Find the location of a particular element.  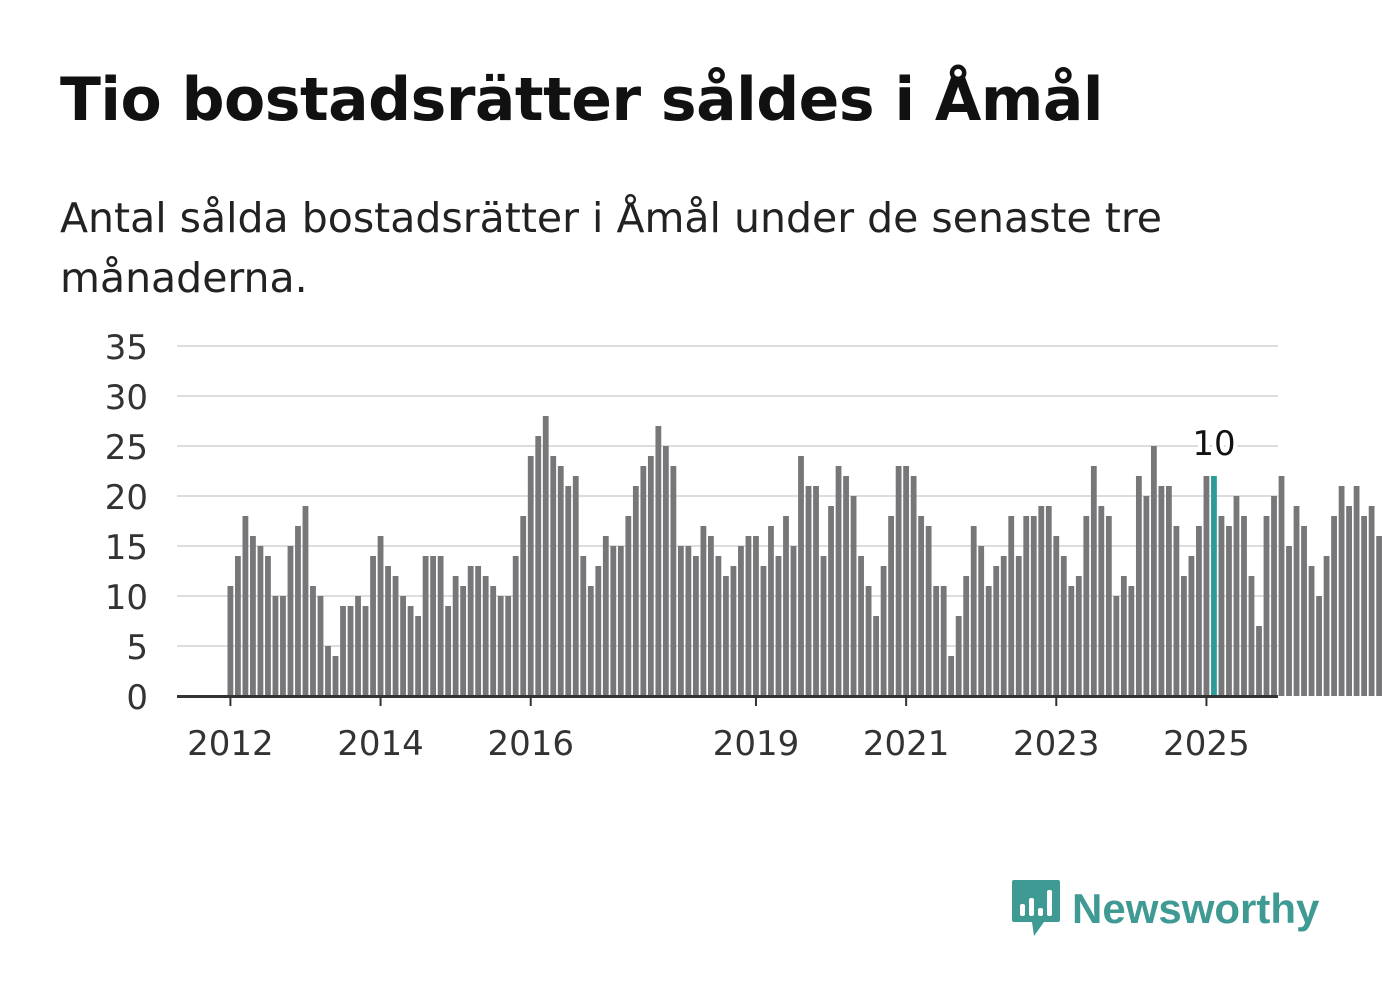

y-tick-label: 20 is located at coordinates (126, 498).